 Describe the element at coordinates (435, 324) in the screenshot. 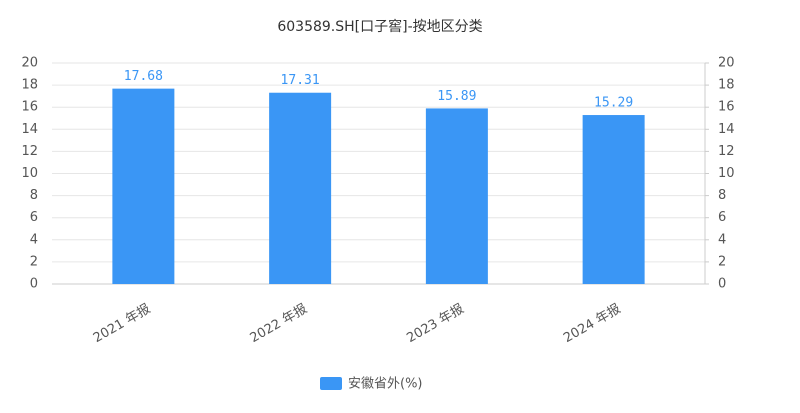

I see `x-tick-label: 2023 年报` at that location.